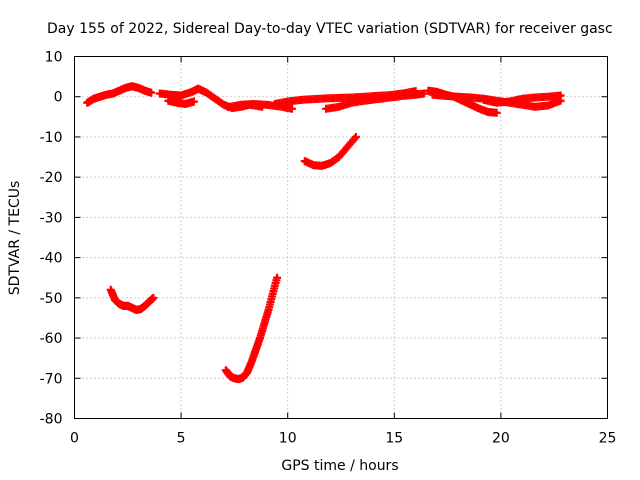 The image size is (640, 480). Describe the element at coordinates (288, 439) in the screenshot. I see `x-tick-label: 10` at that location.